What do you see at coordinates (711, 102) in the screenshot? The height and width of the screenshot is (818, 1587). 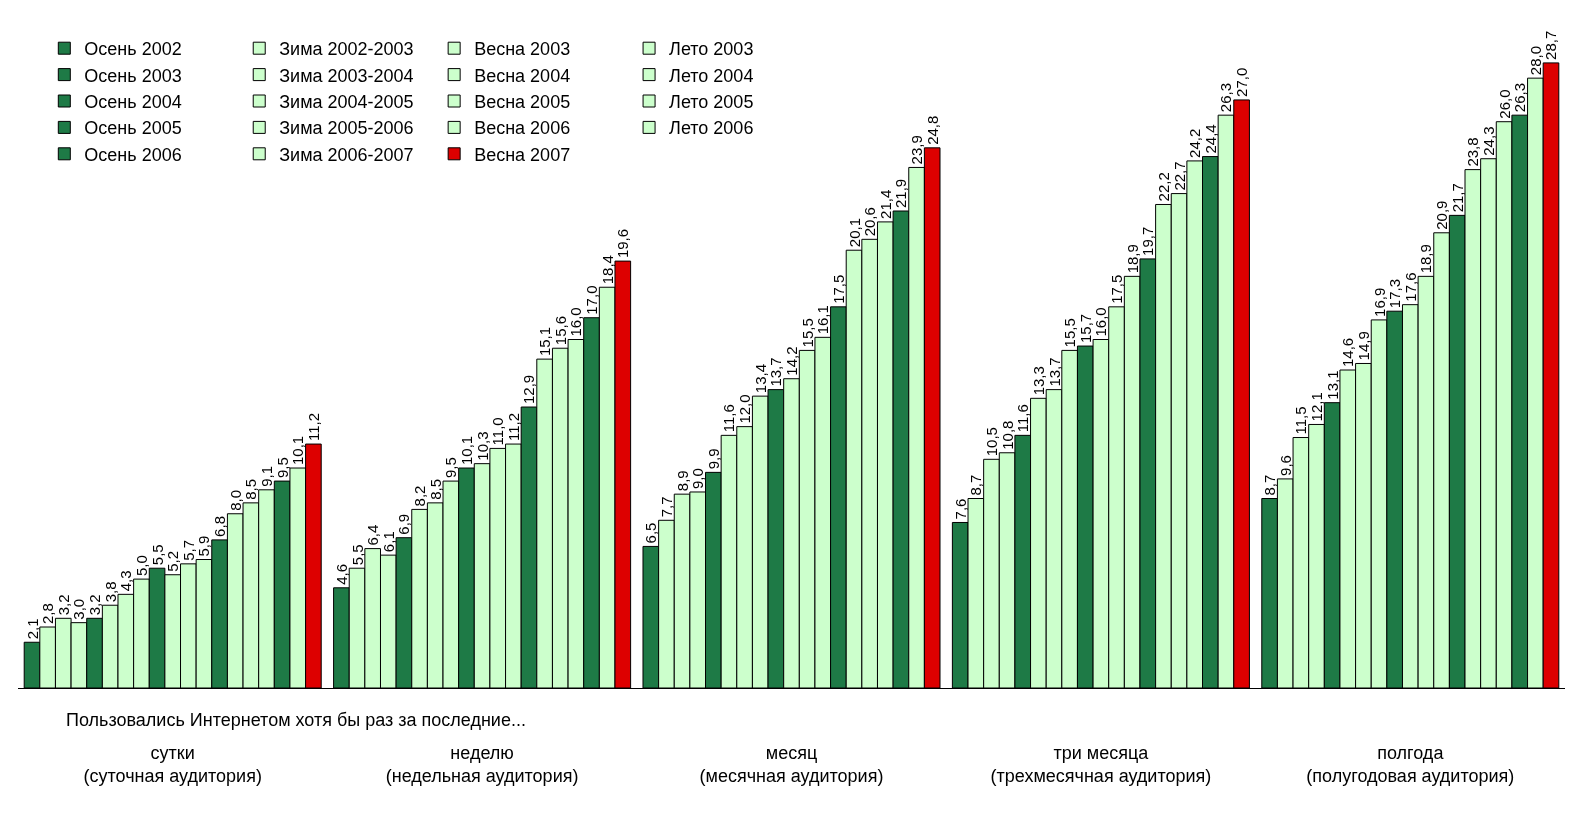 I see `legend-label: Лето 2005` at bounding box center [711, 102].